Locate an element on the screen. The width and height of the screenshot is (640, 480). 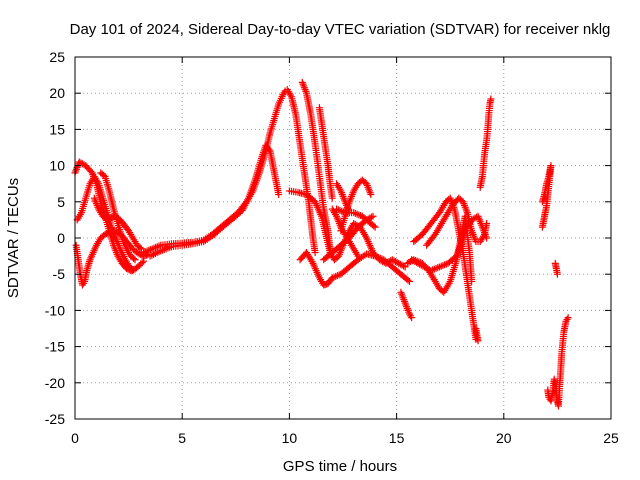
x-tick-label: 5 is located at coordinates (182, 438).